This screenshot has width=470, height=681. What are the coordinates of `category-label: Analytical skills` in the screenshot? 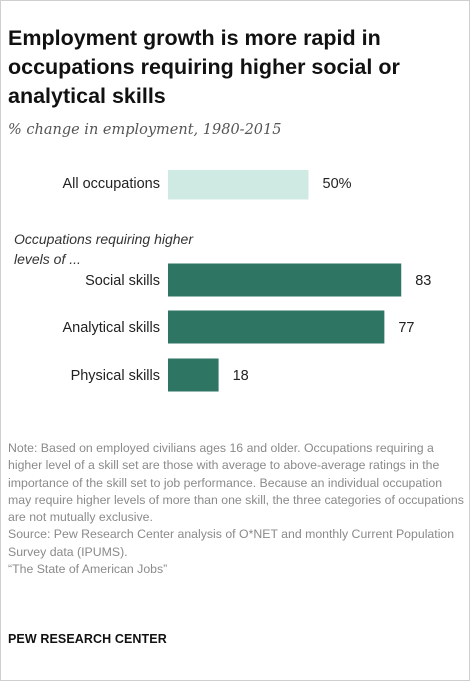 It's located at (112, 328).